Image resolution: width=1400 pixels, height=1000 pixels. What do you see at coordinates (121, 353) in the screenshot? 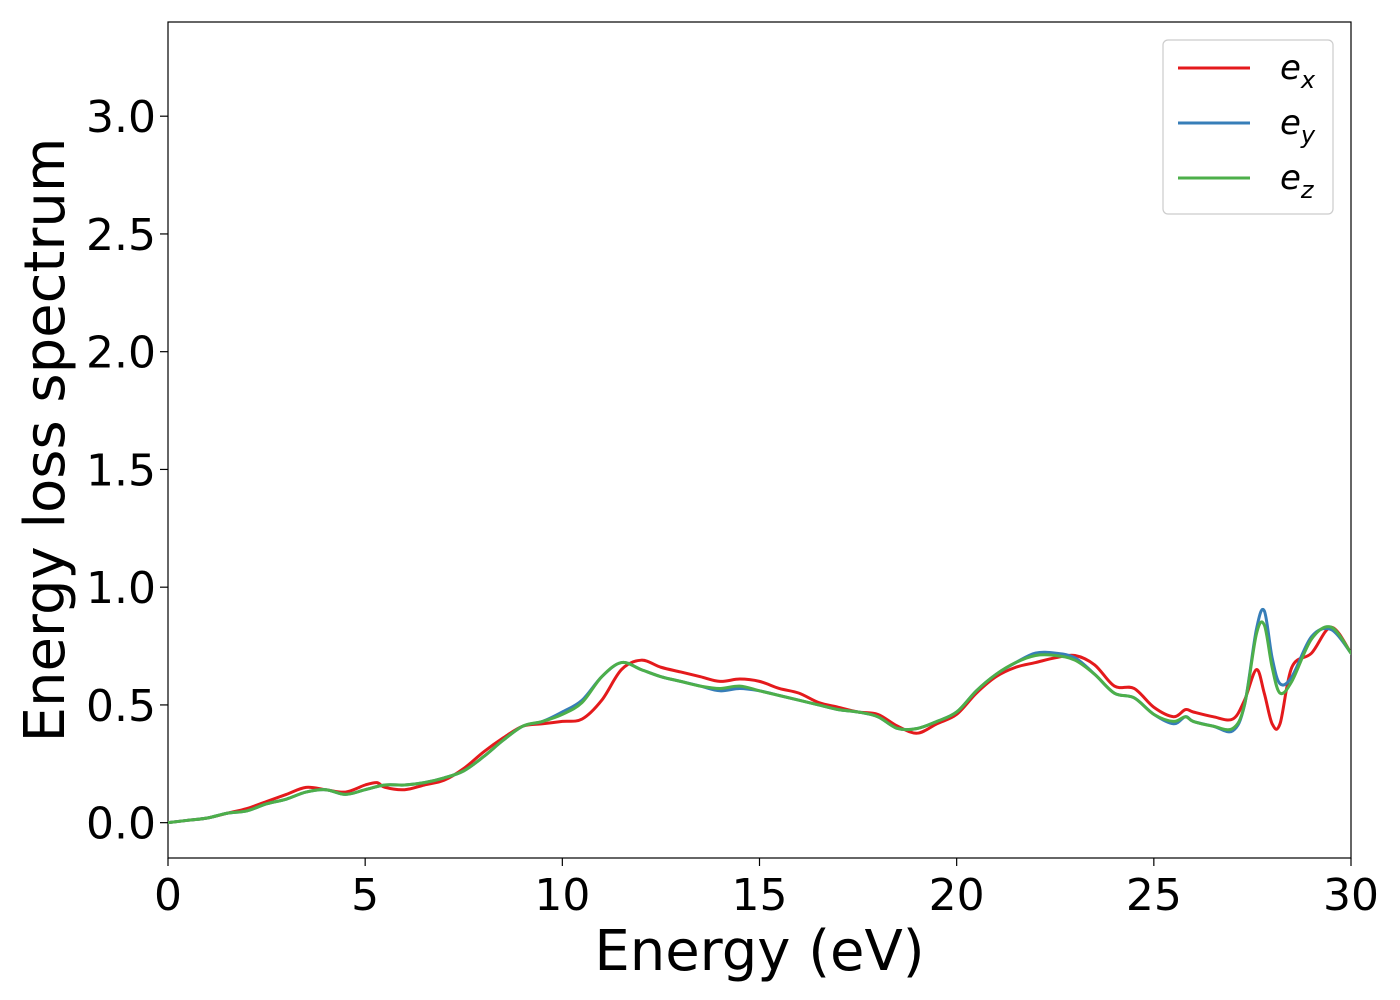
I see `y-tick-label: 2.0` at bounding box center [121, 353].